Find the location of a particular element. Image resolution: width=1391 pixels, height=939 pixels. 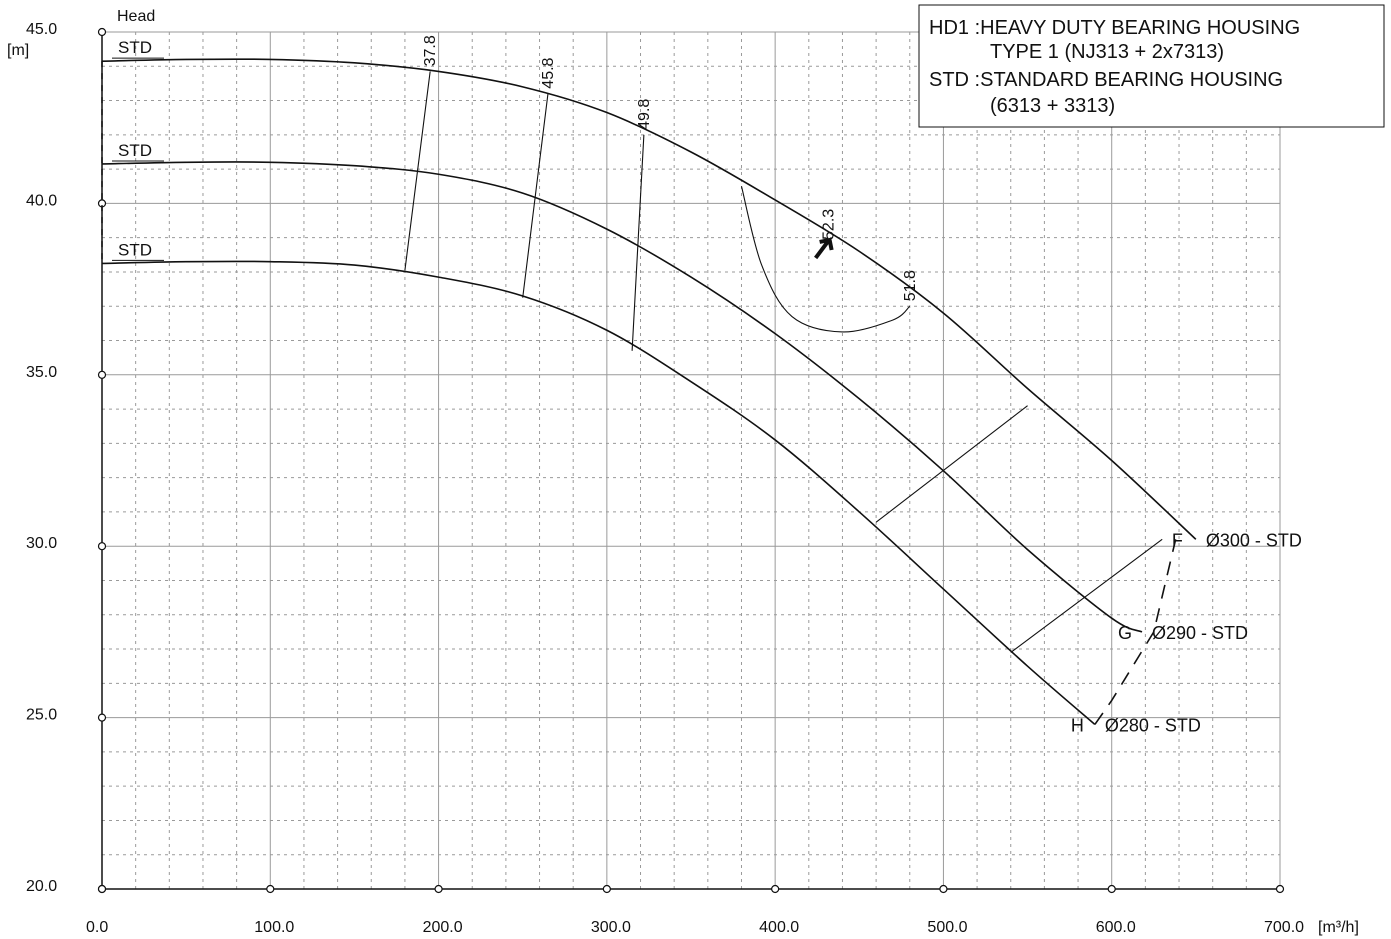

x-tick-label: 500.0 is located at coordinates (947, 927).